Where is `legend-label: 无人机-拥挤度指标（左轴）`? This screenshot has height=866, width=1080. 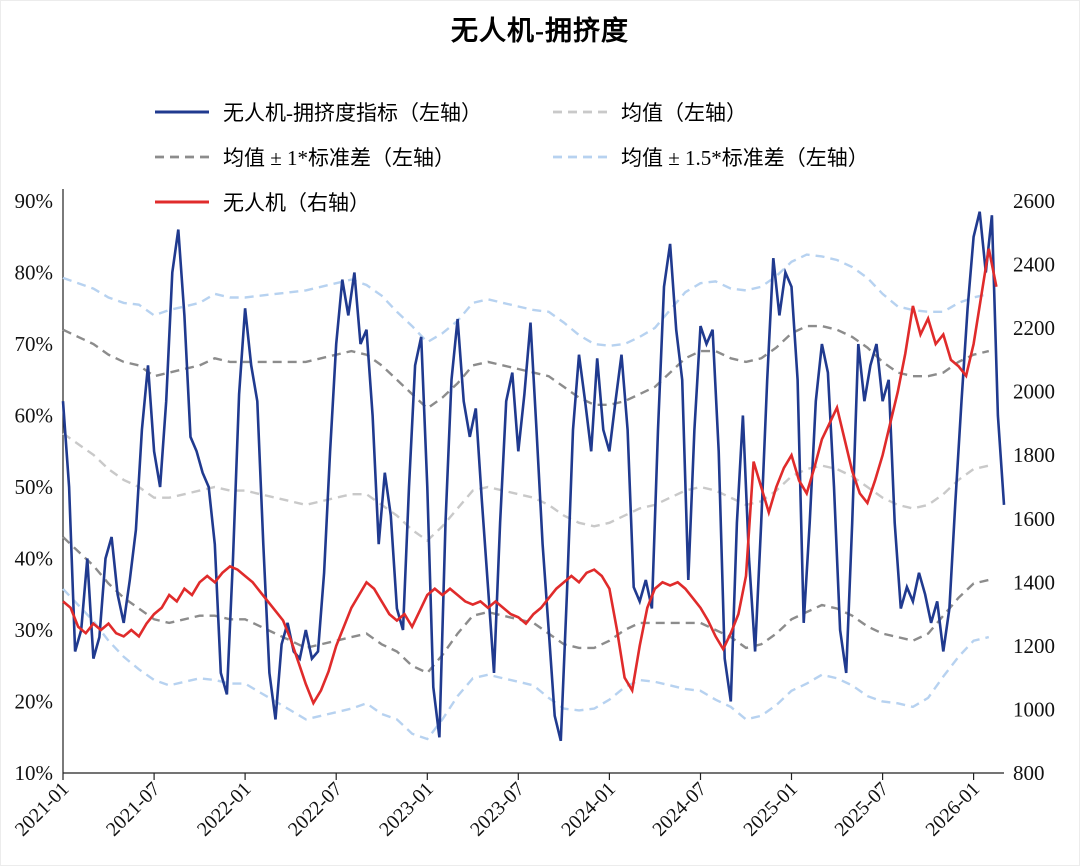
legend-label: 无人机-拥挤度指标（左轴） is located at coordinates (352, 113).